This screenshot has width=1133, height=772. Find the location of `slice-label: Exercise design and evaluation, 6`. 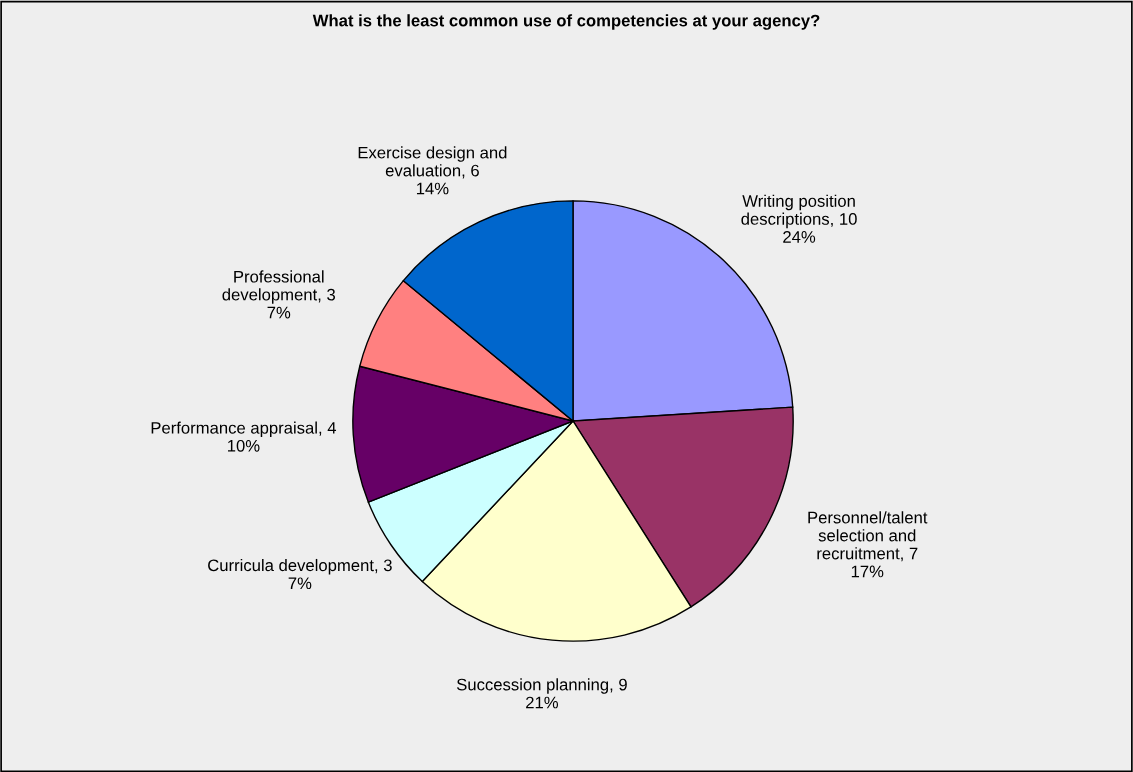

slice-label: Exercise design and evaluation, 6 is located at coordinates (432, 162).